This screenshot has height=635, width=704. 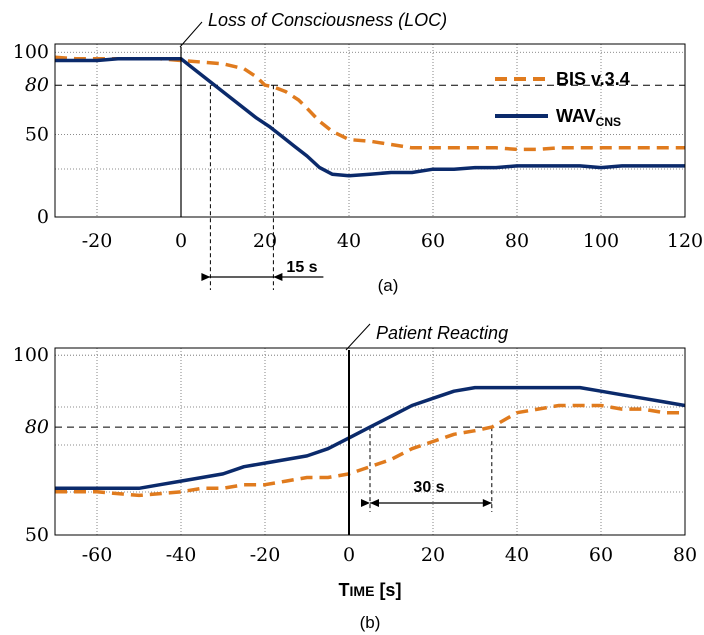 I want to click on caption-a: (a), so click(x=388, y=285).